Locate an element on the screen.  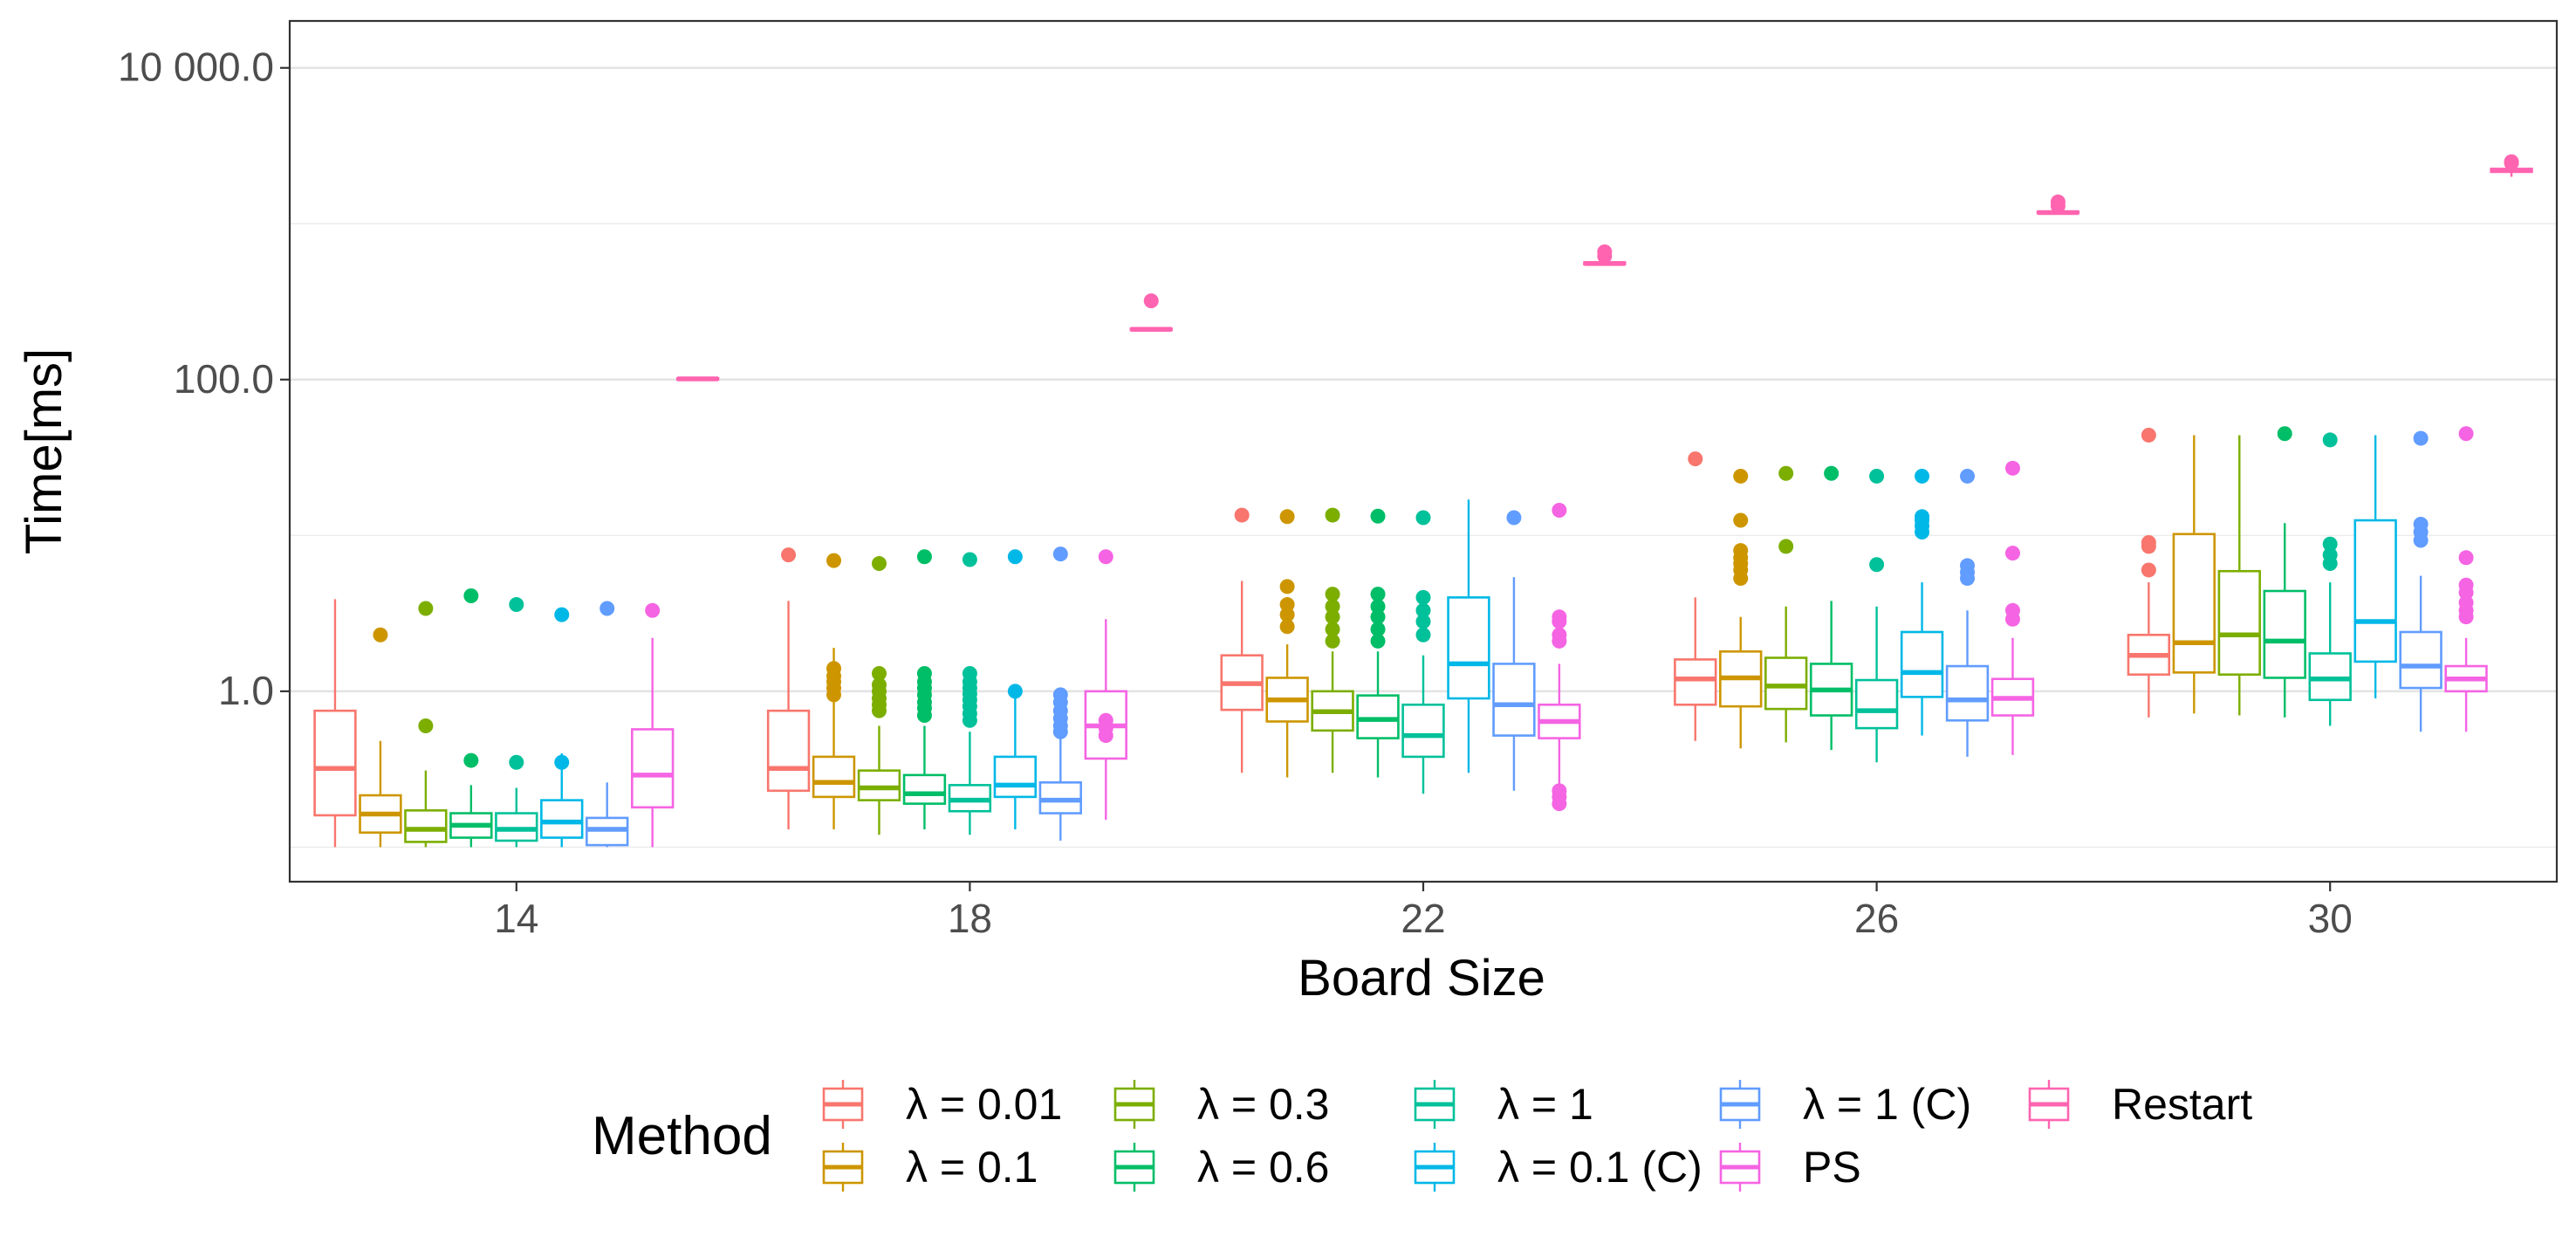
legend-item-3: λ = 0.6 is located at coordinates (1221, 1167).